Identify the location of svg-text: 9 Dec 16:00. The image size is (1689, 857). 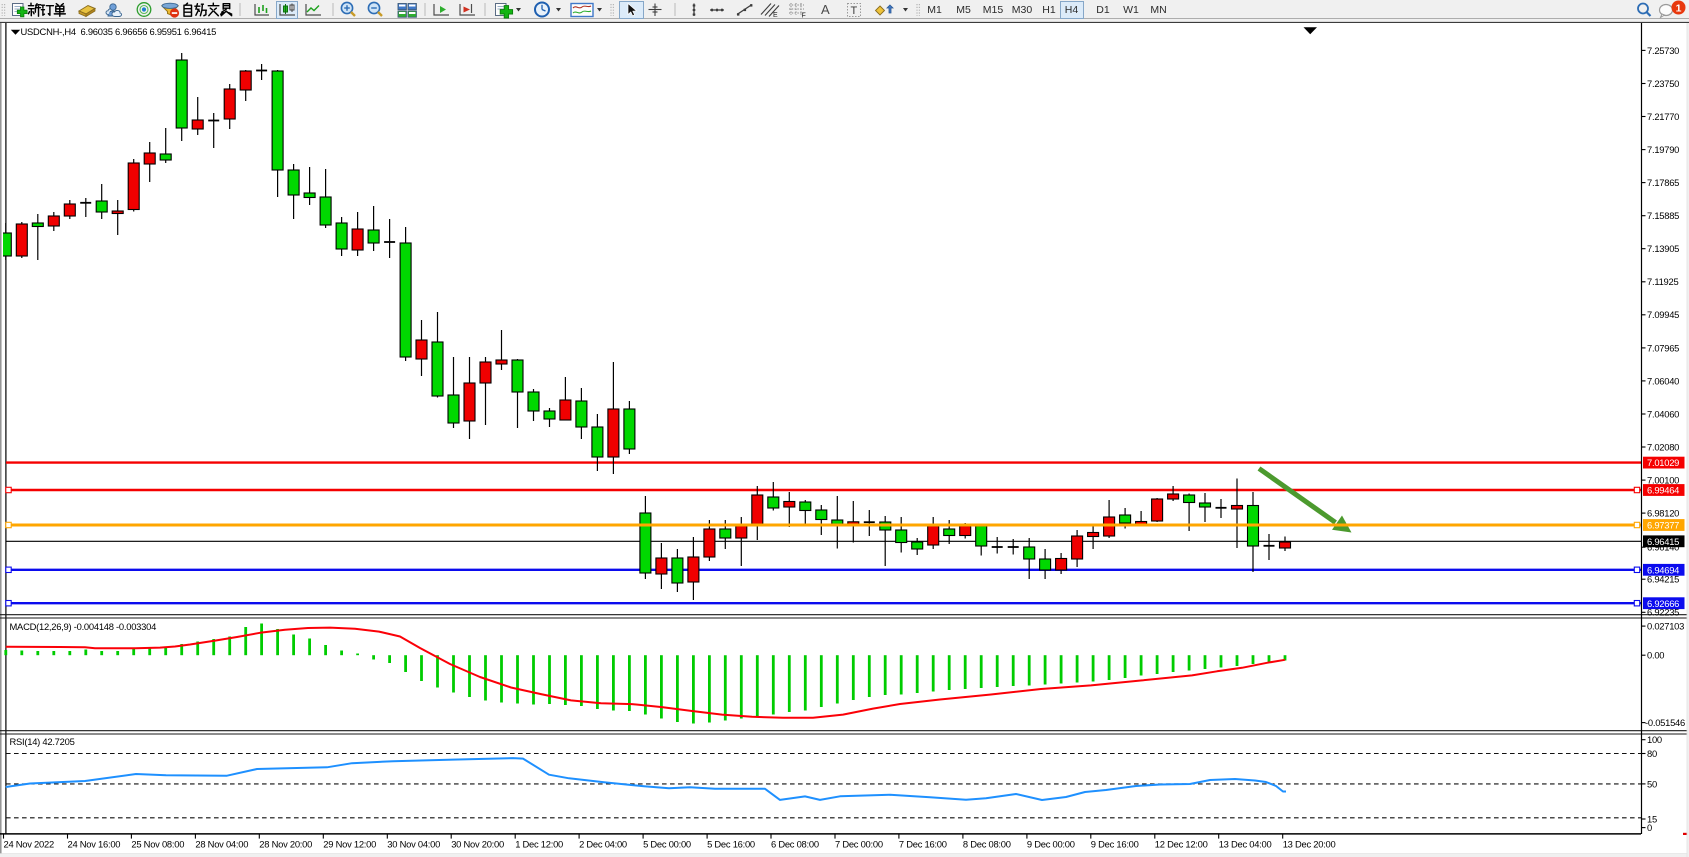
(1115, 843).